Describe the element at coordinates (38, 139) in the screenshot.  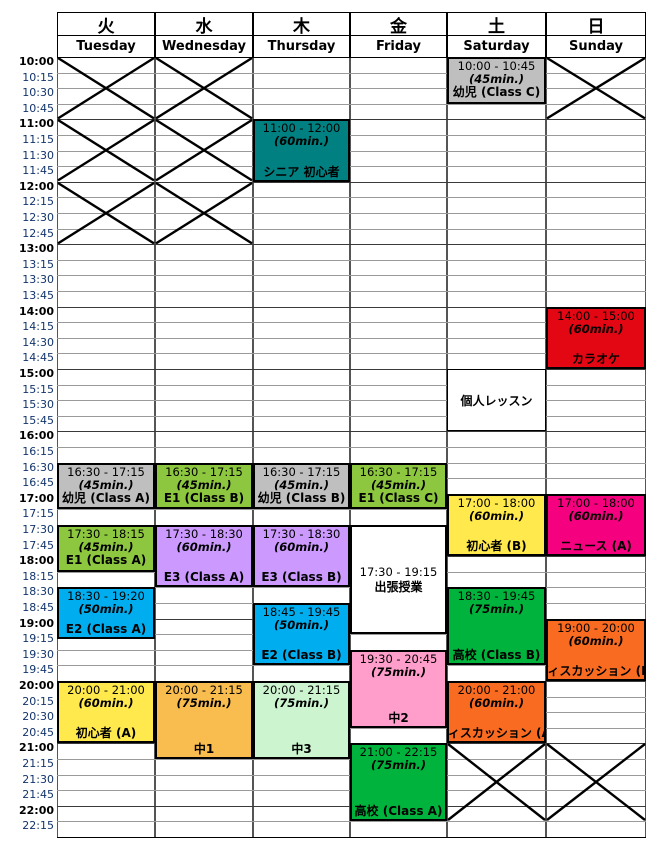
I see `time-label: 11:15` at that location.